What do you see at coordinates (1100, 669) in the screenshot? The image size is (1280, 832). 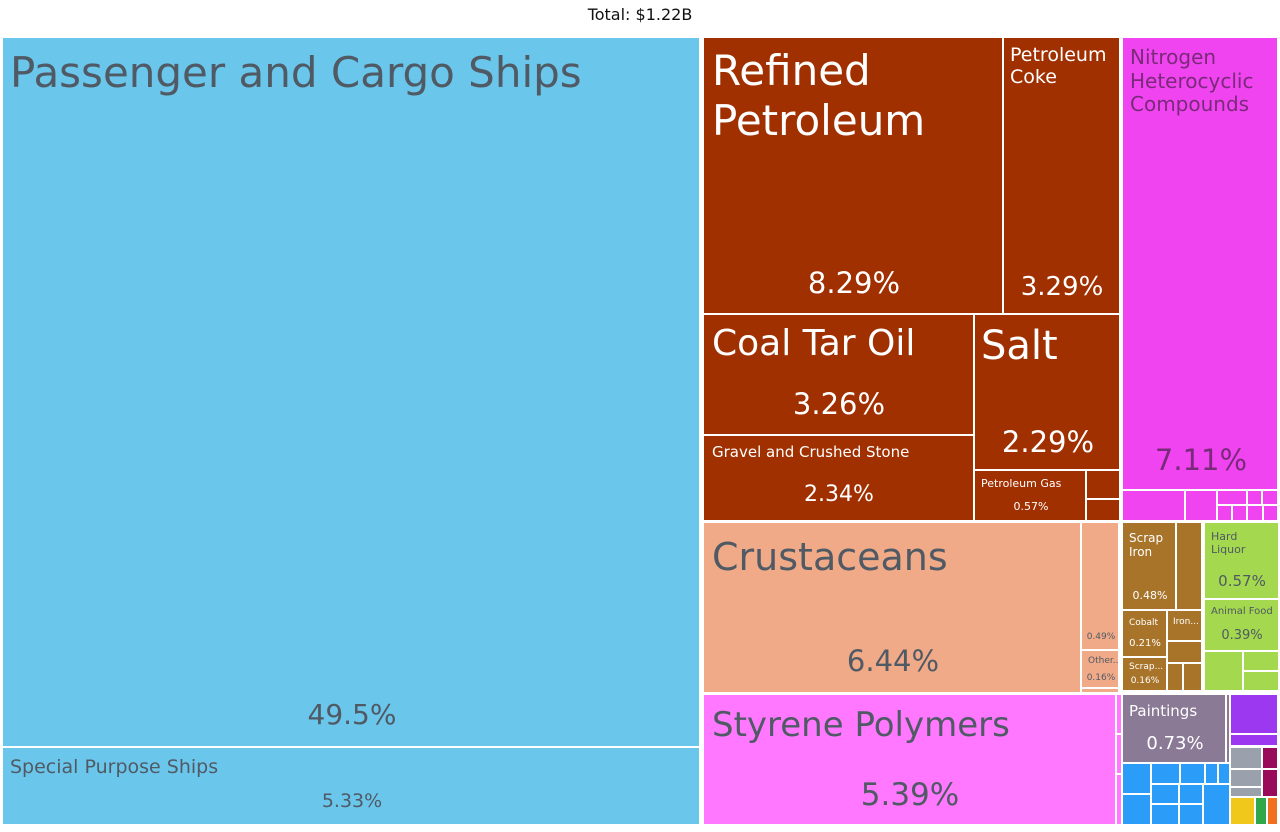 I see `treemap-tile-other: Other... 0.16%` at bounding box center [1100, 669].